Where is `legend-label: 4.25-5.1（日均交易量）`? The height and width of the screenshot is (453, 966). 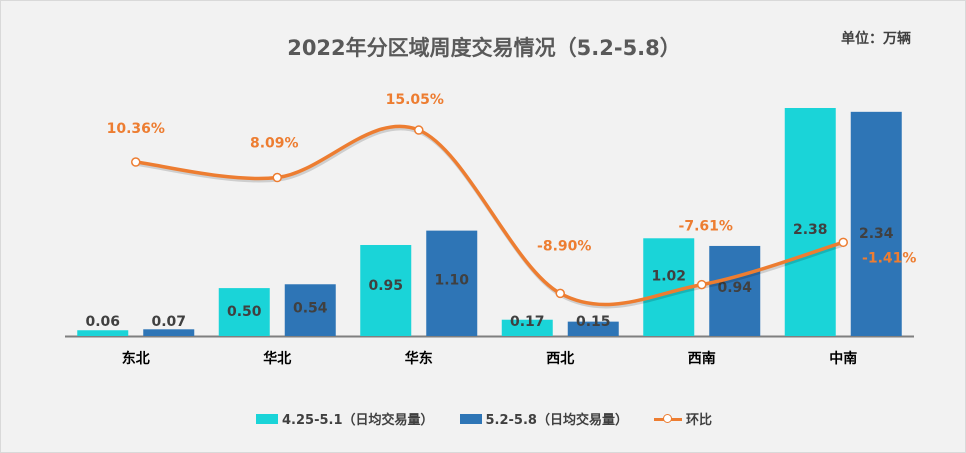 legend-label: 4.25-5.1（日均交易量） is located at coordinates (358, 420).